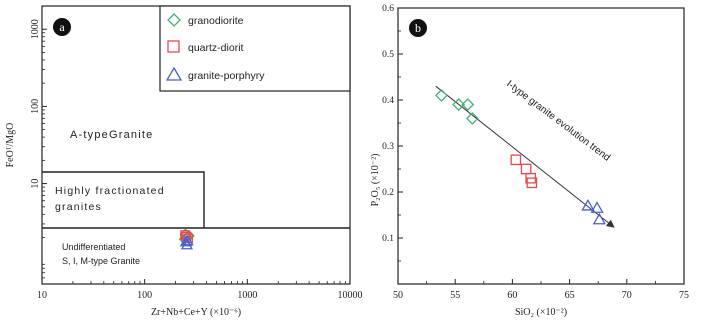 The width and height of the screenshot is (707, 324). What do you see at coordinates (196, 312) in the screenshot?
I see `panel-a-x-axis-label: Zr+Nb+Ce+Y (×10⁻⁶)` at bounding box center [196, 312].